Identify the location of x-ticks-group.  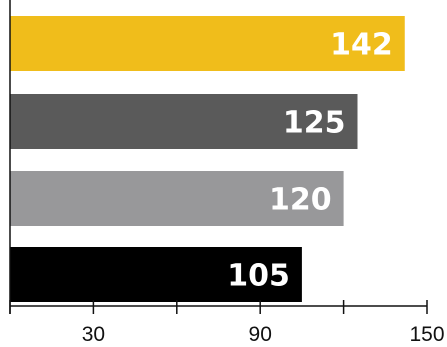
(218, 307).